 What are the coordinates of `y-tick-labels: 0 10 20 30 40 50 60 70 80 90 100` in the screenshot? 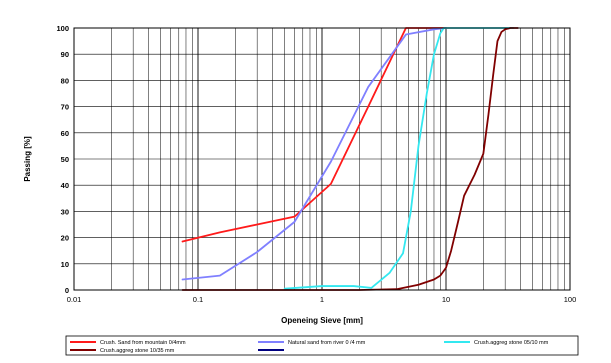 It's located at (62, 159).